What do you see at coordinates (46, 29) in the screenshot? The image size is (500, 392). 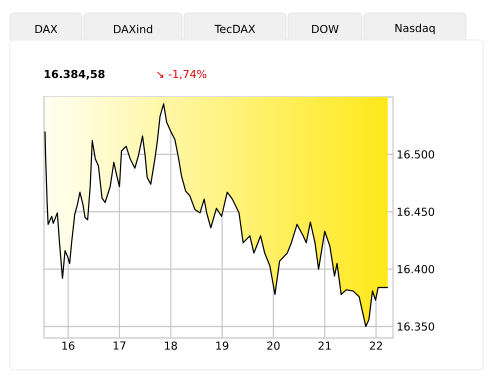 I see `text: DAX` at bounding box center [46, 29].